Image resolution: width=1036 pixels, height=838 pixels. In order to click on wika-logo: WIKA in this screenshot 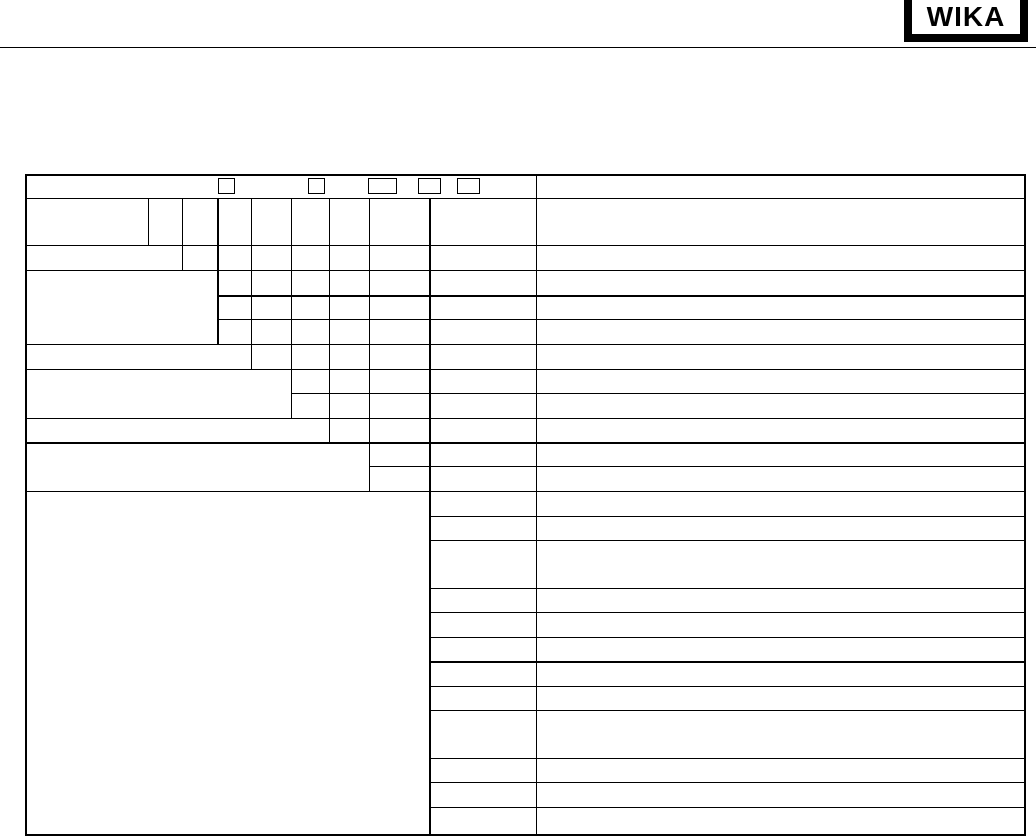, I will do `click(966, 21)`.